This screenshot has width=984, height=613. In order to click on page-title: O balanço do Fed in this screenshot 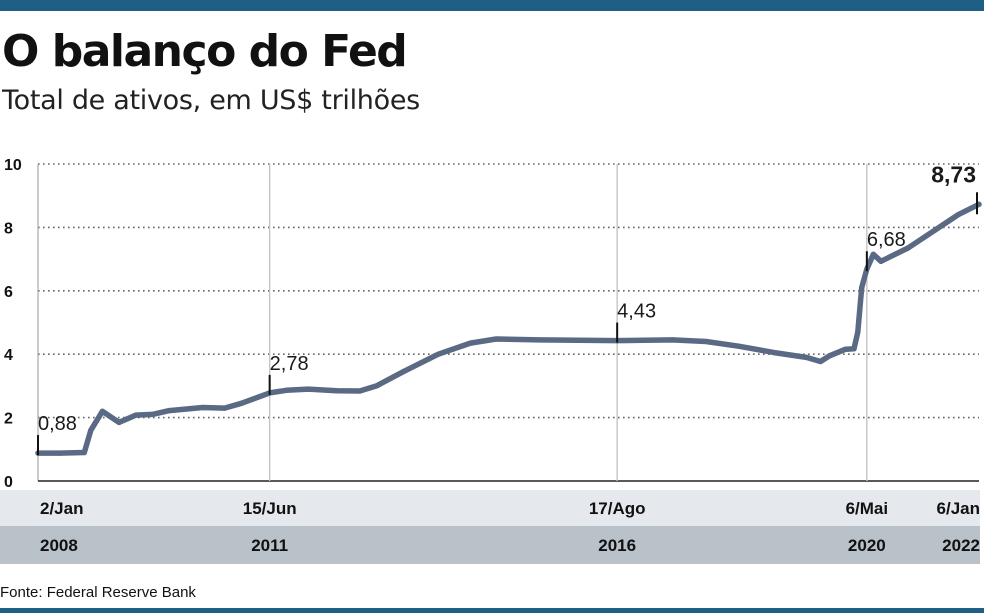, I will do `click(205, 51)`.